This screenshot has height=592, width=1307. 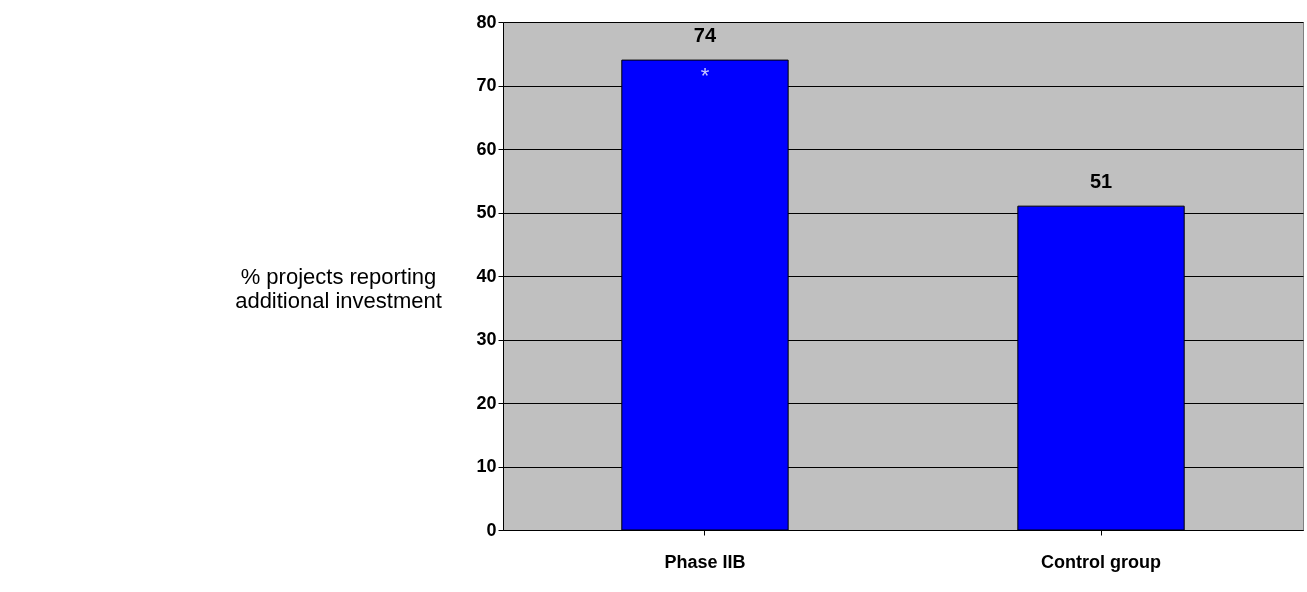 I want to click on y-tick-label: 0, so click(x=491, y=529).